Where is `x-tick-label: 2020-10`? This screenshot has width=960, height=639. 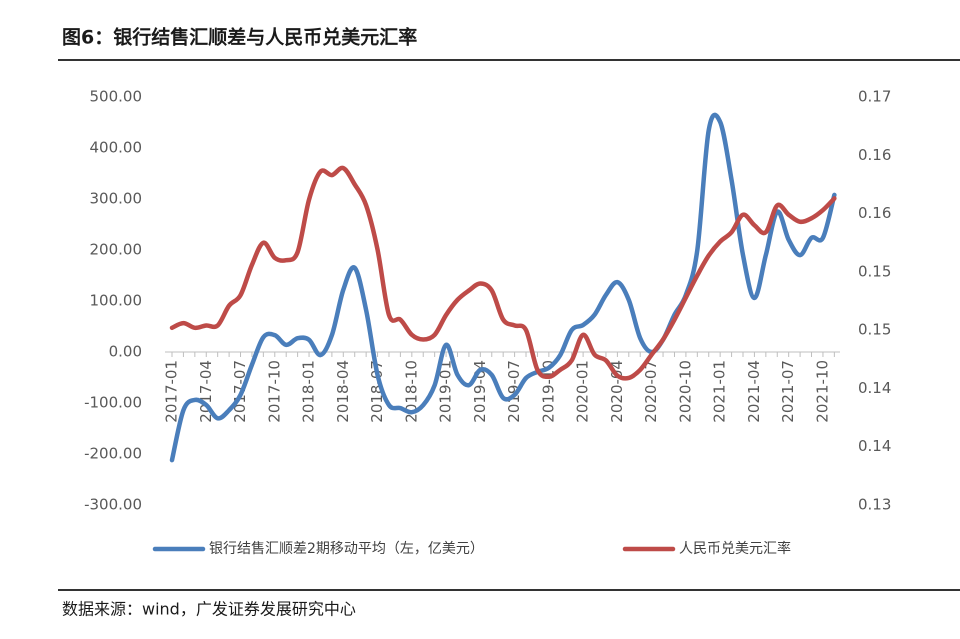
x-tick-label: 2020-10 is located at coordinates (685, 391).